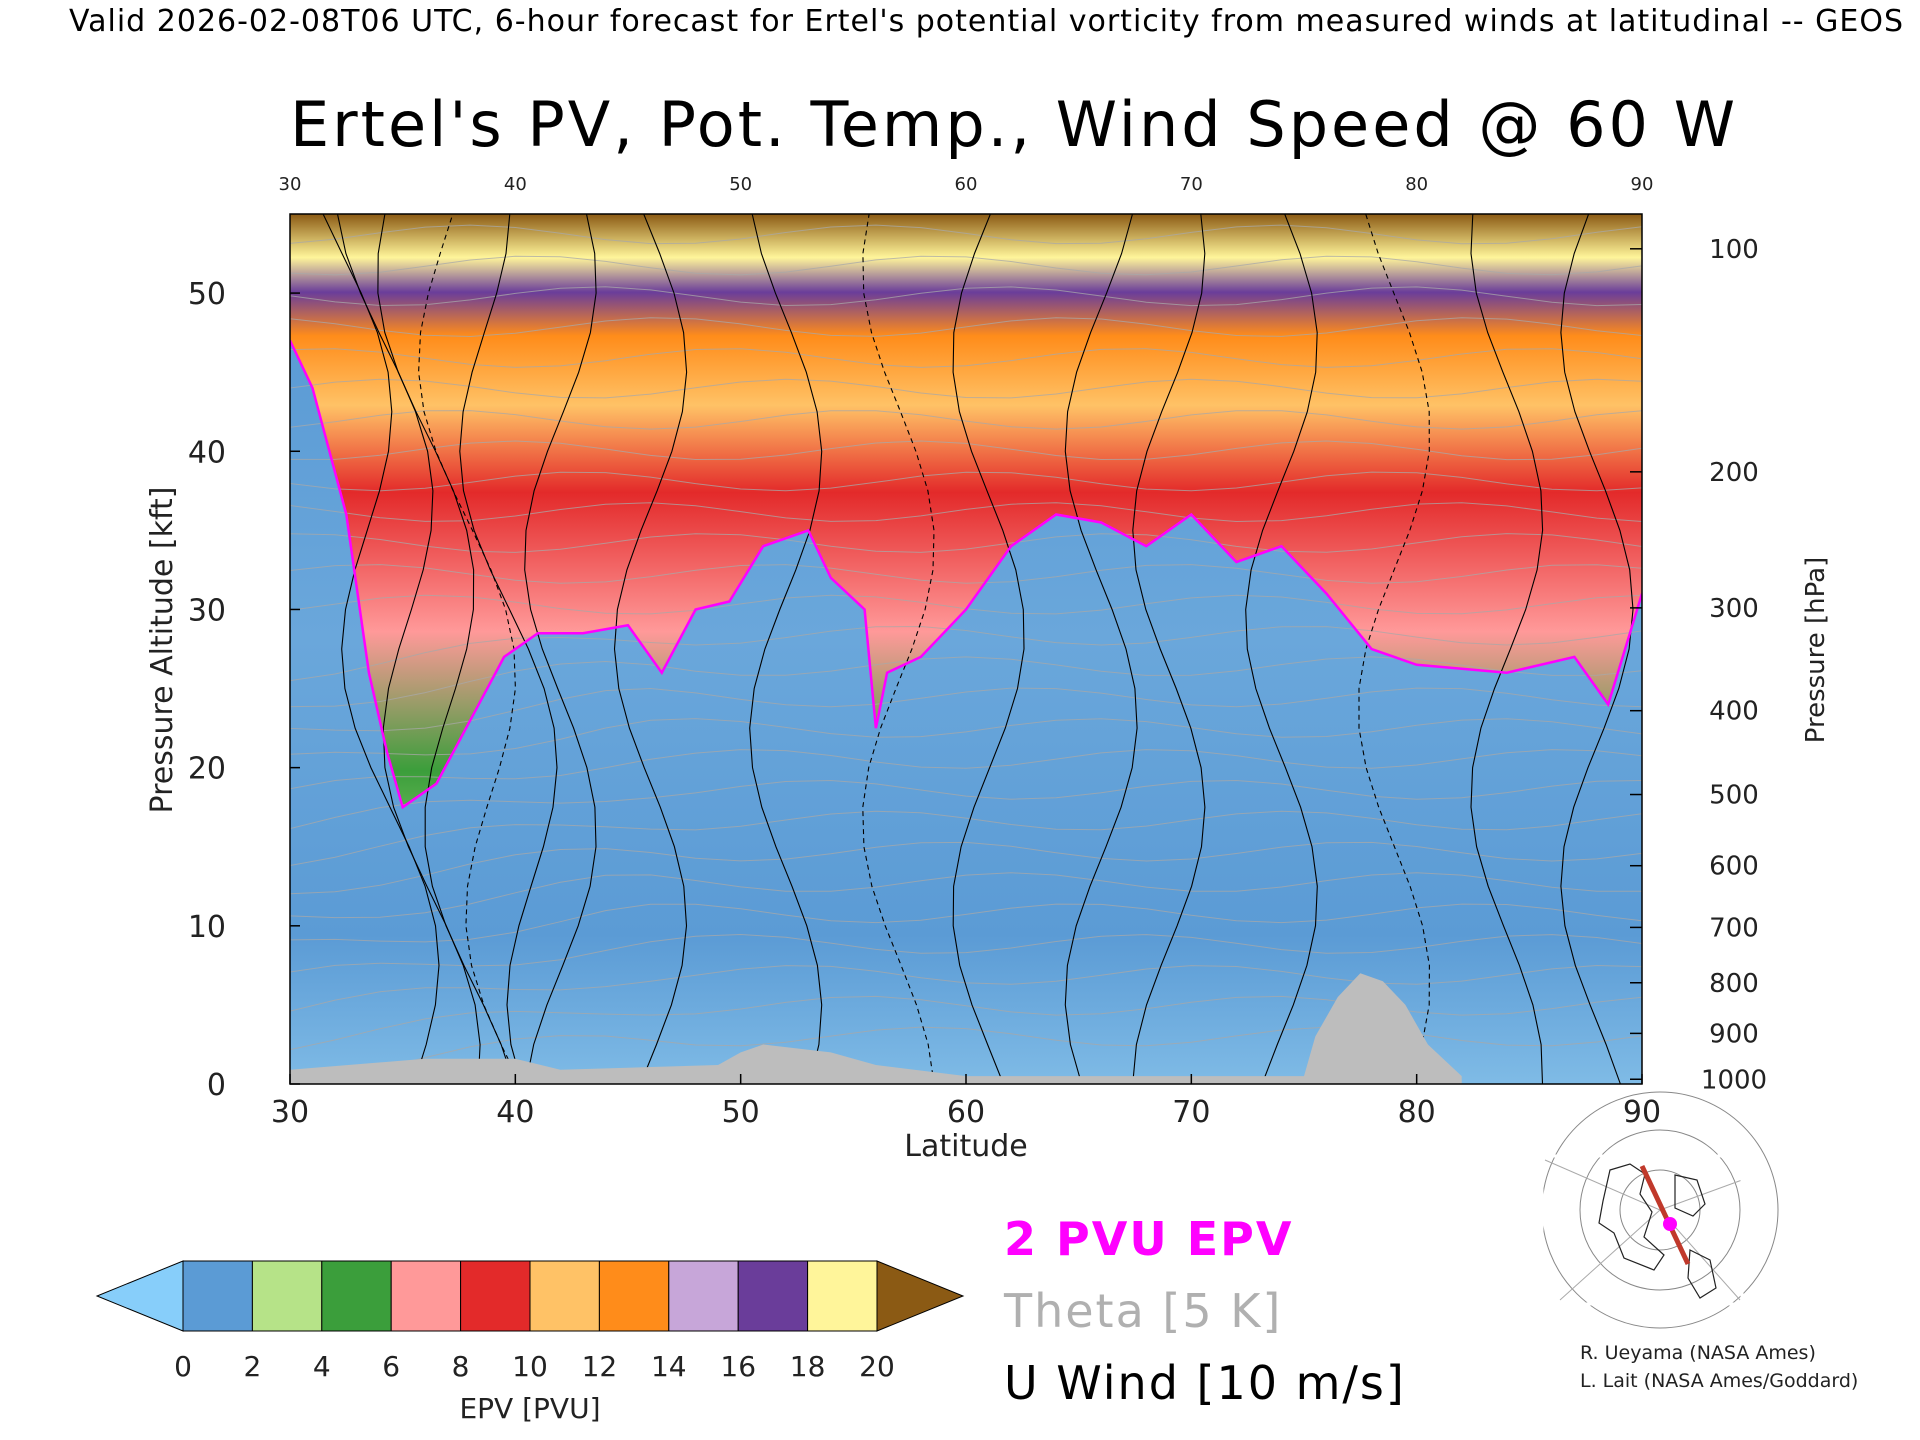  Describe the element at coordinates (515, 184) in the screenshot. I see `top-x-tick-label: 40` at that location.